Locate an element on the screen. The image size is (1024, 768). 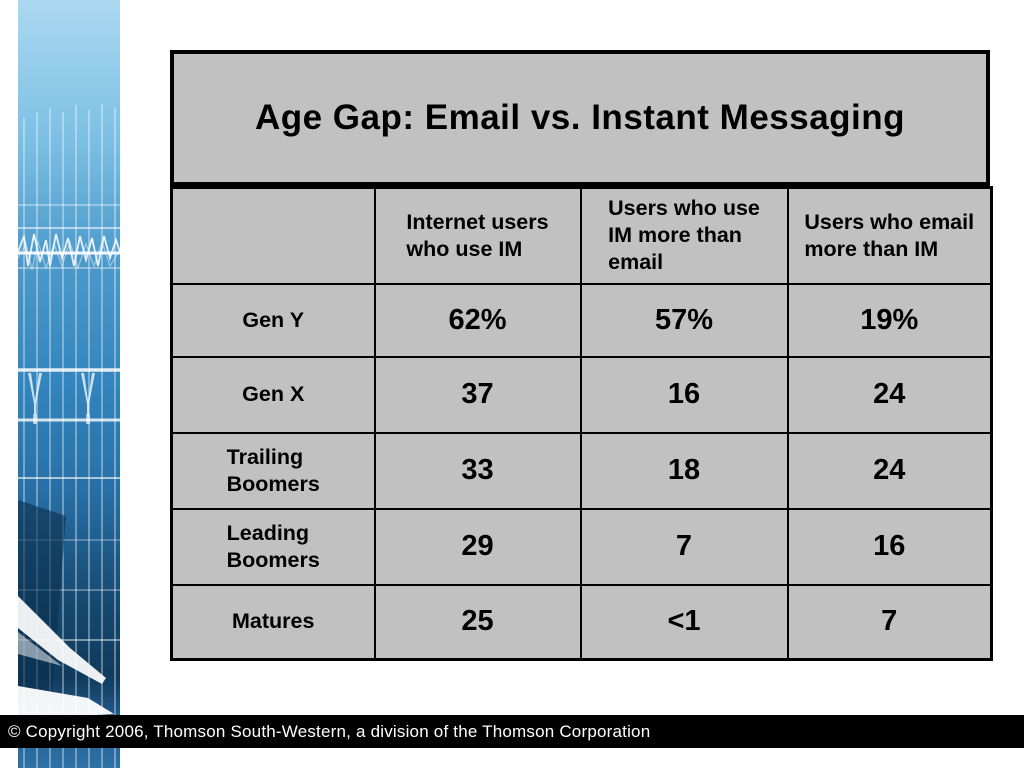
row-label: Gen X is located at coordinates (273, 394).